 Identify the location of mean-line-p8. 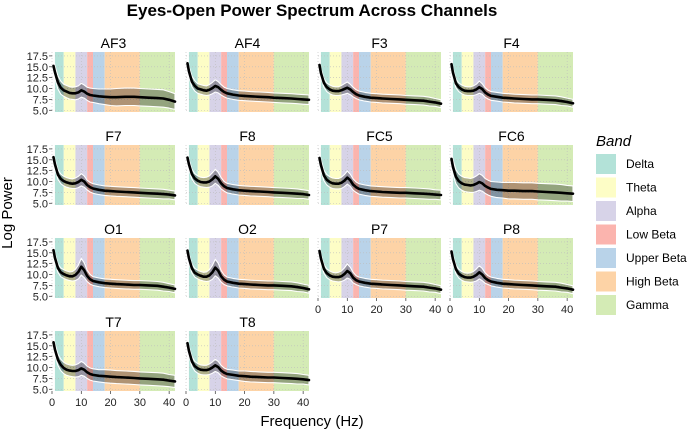
(512, 271).